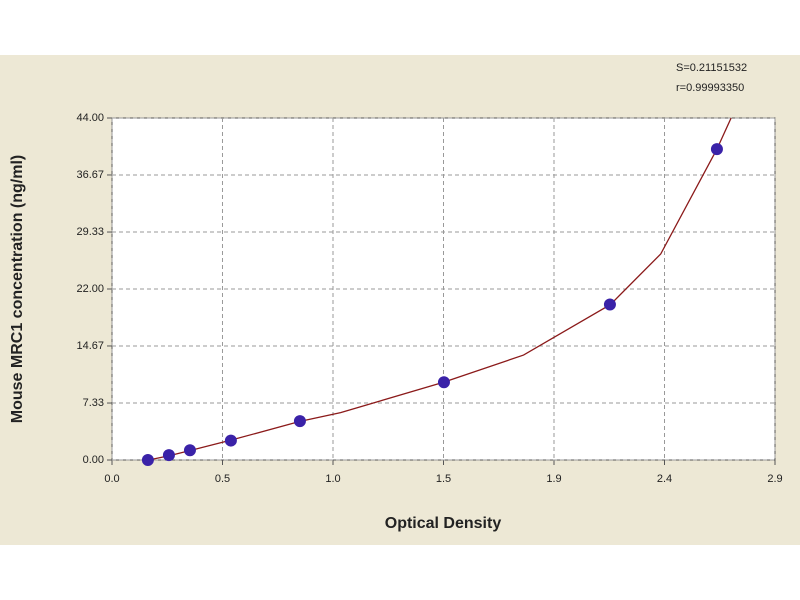  Describe the element at coordinates (553, 479) in the screenshot. I see `x-tick-label: 1.9` at that location.